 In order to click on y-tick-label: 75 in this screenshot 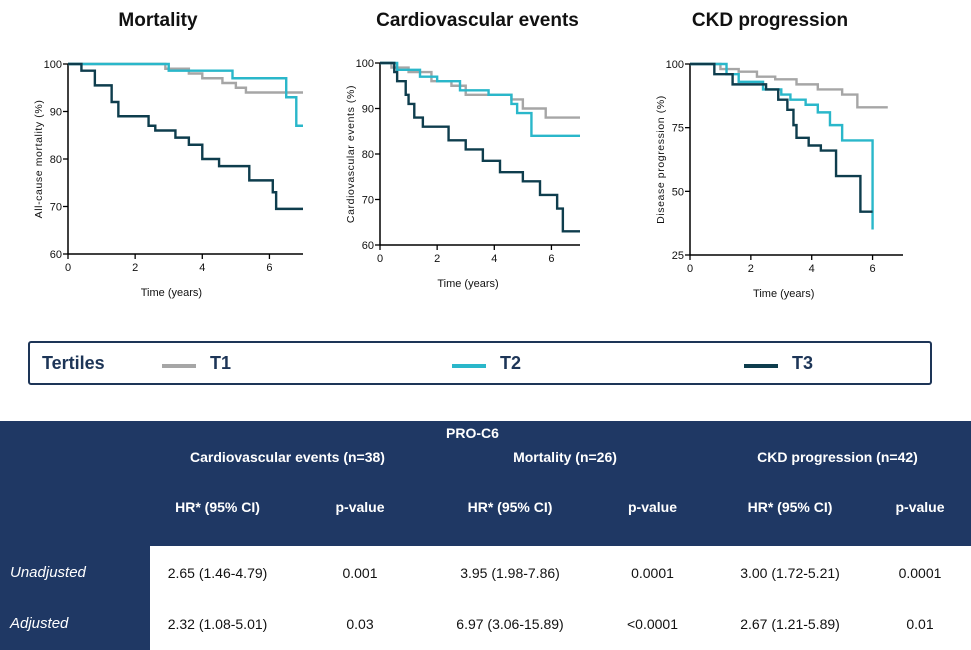, I will do `click(678, 129)`.